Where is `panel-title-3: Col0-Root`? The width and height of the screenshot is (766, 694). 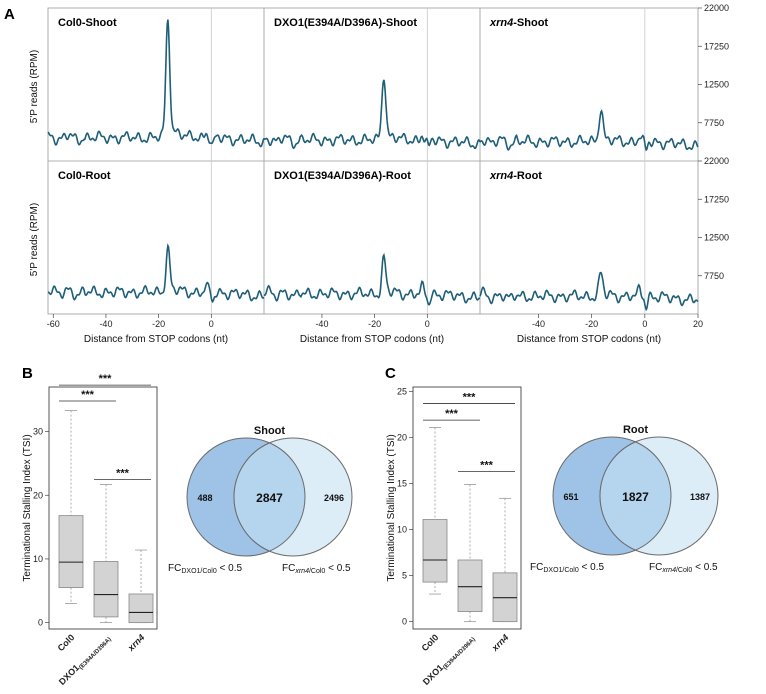
panel-title-3: Col0-Root is located at coordinates (84, 176).